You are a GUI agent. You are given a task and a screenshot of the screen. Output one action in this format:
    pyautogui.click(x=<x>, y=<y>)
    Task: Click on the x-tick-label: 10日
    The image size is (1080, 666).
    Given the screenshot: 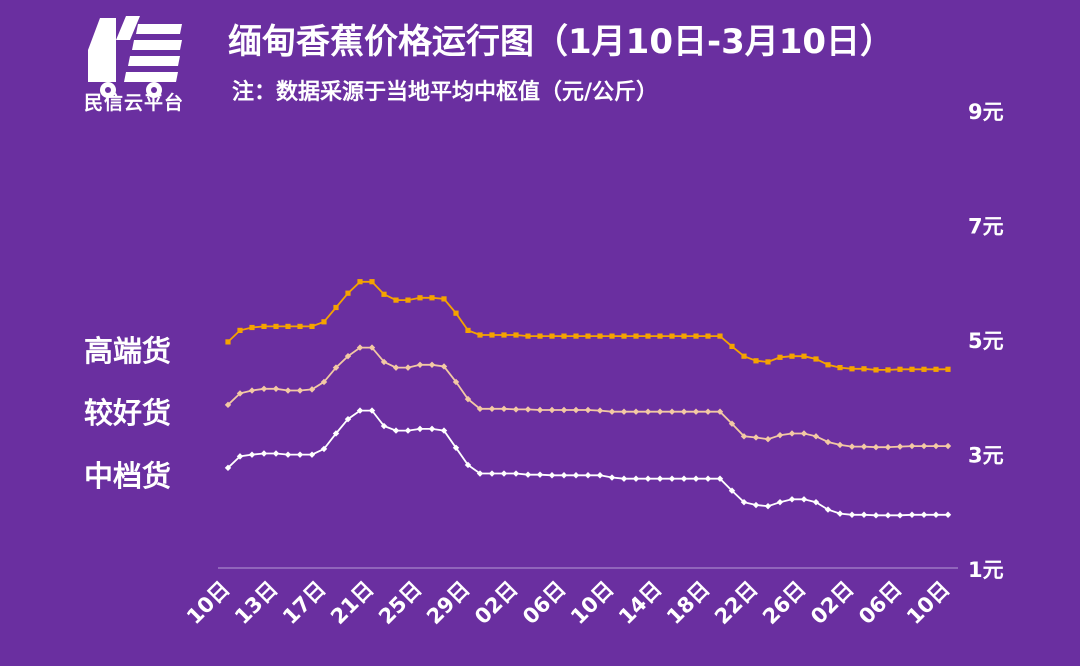 What is the action you would take?
    pyautogui.click(x=592, y=603)
    